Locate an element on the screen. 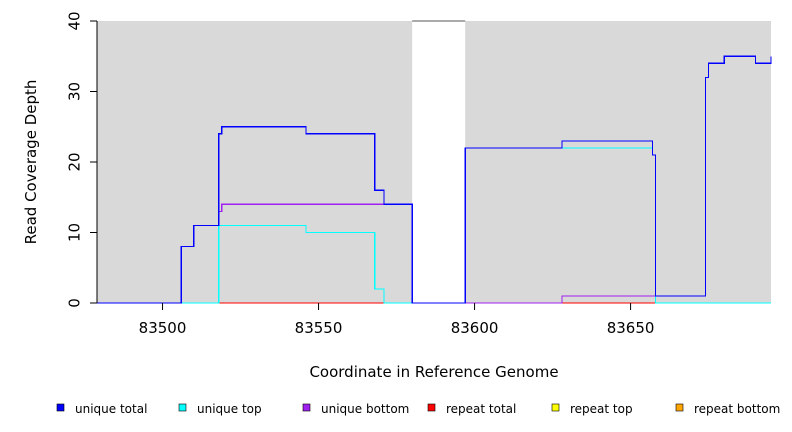 The height and width of the screenshot is (432, 792). x-axis-title: Coordinate in Reference Genome is located at coordinates (433, 372).